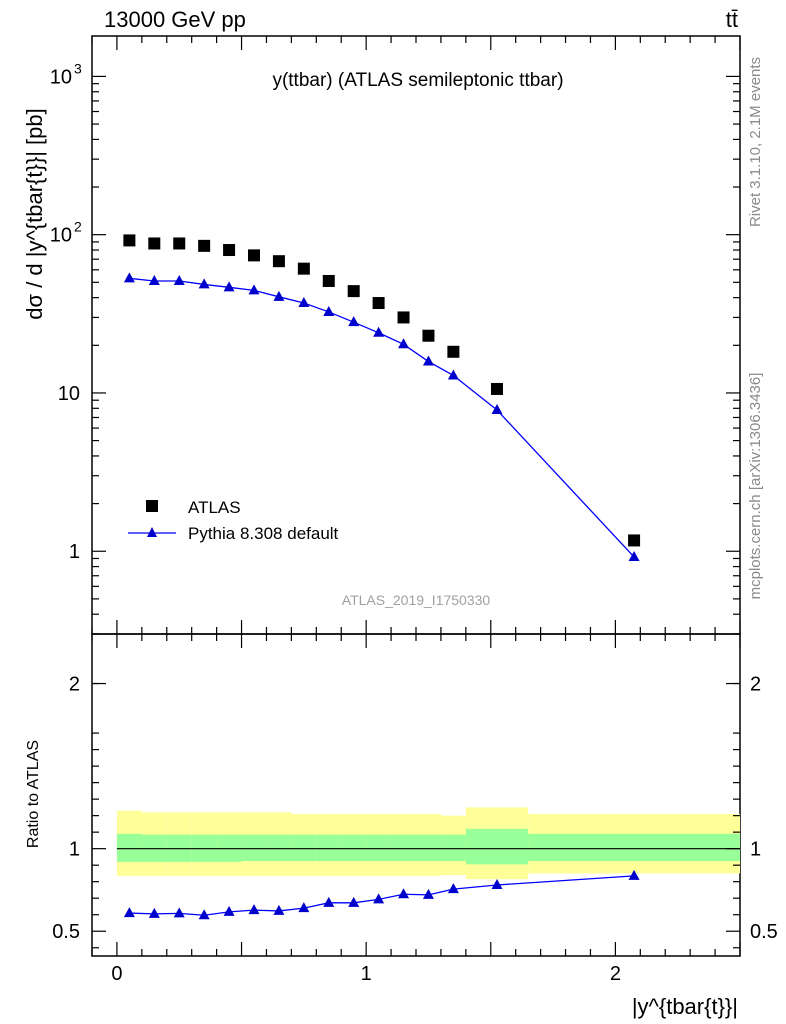  What do you see at coordinates (732, 19) in the screenshot?
I see `process-label: tt̄` at bounding box center [732, 19].